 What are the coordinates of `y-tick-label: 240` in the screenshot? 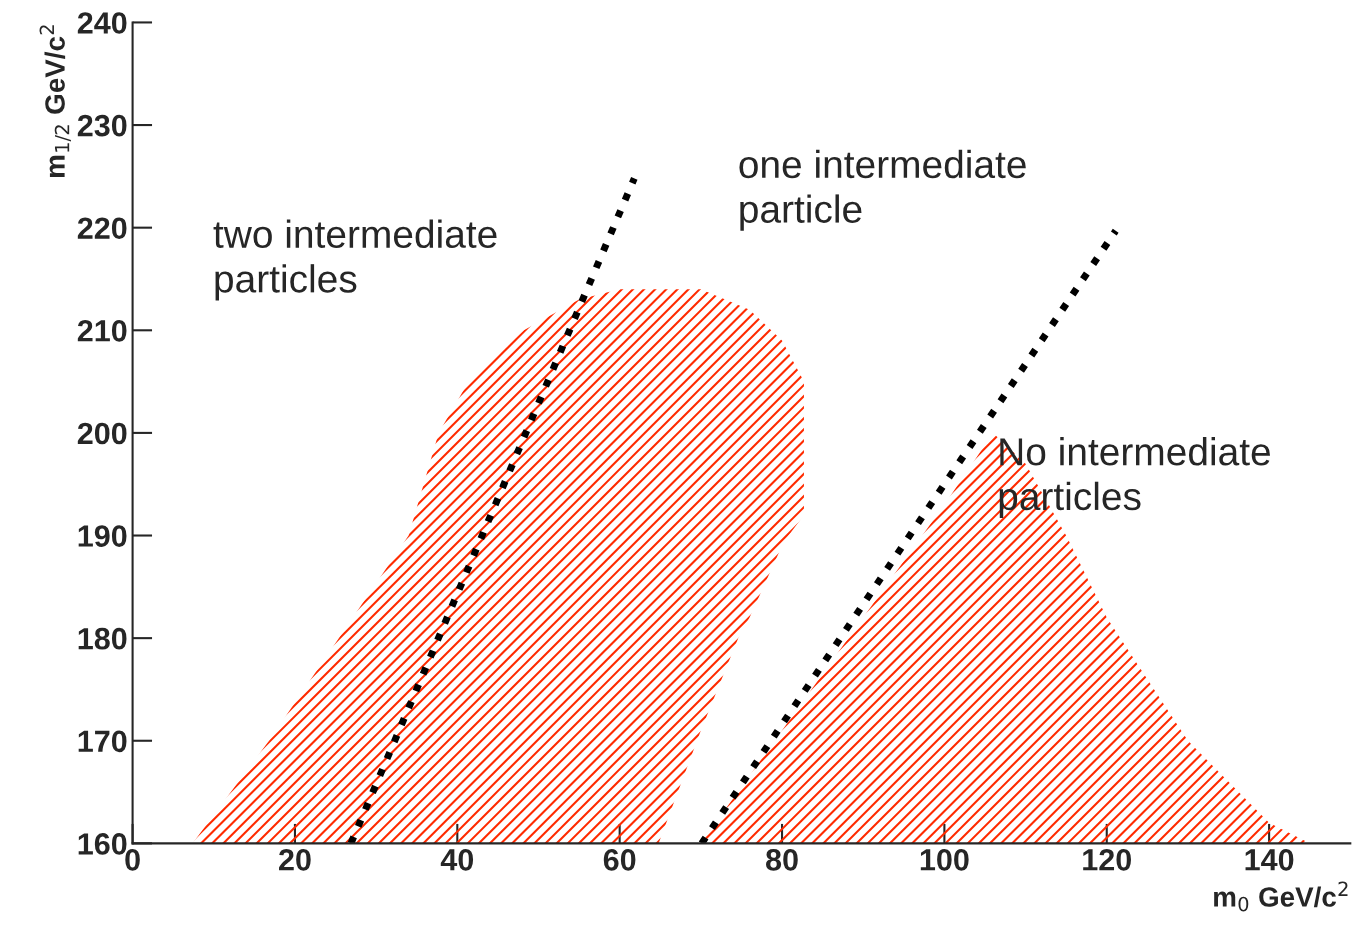 It's located at (102, 23).